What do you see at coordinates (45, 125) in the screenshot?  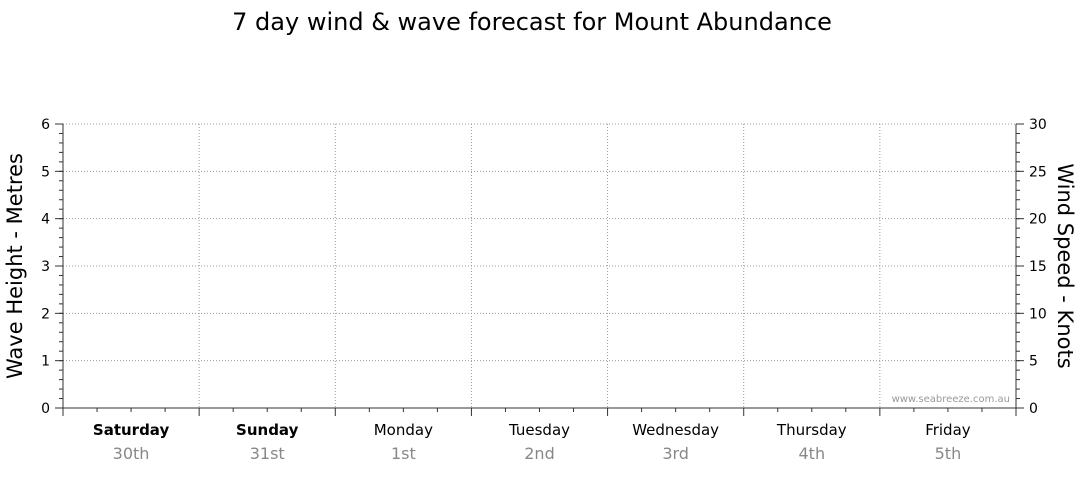 I see `y-left-tick-label: 6` at bounding box center [45, 125].